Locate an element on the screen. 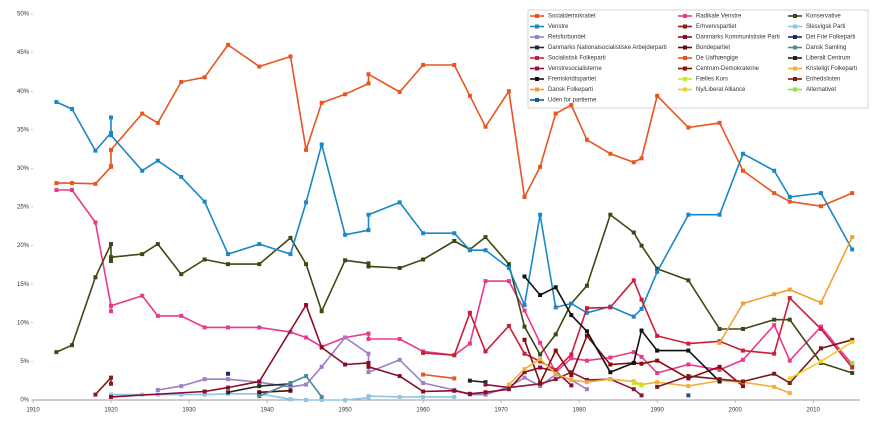 The width and height of the screenshot is (880, 421). x-tick-label: 1930 is located at coordinates (189, 411).